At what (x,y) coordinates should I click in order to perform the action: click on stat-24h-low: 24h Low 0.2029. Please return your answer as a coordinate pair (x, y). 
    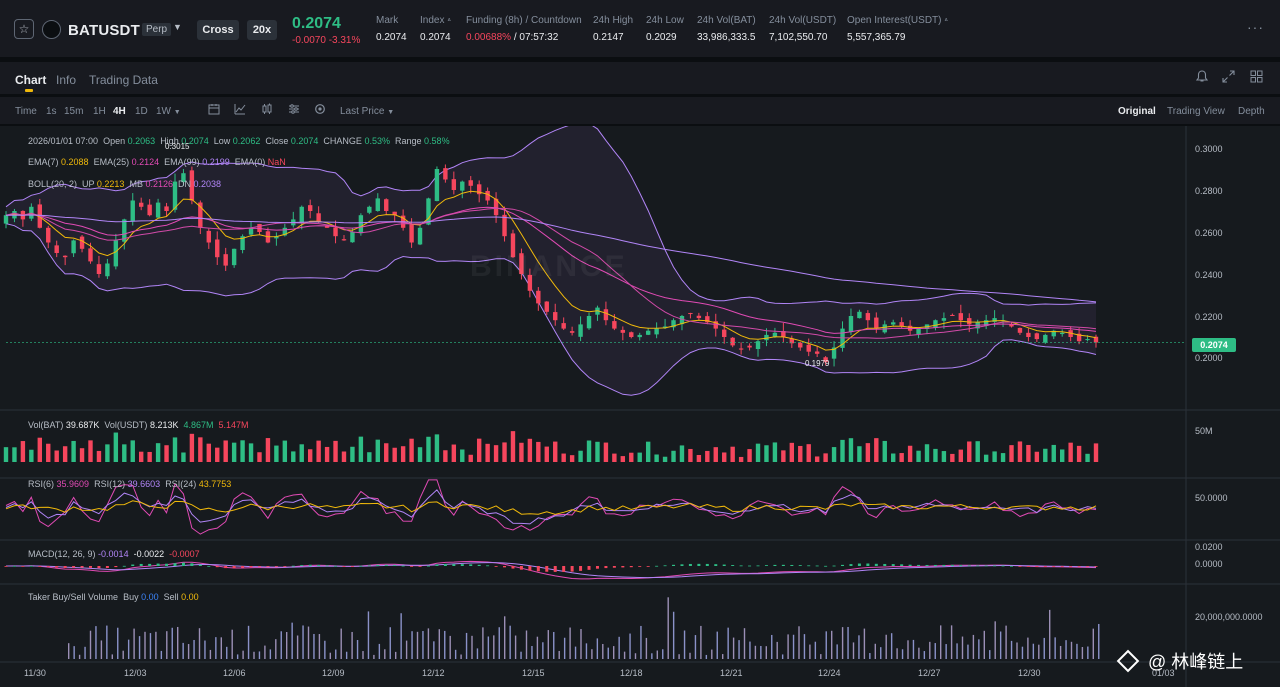
    Looking at the image, I should click on (665, 29).